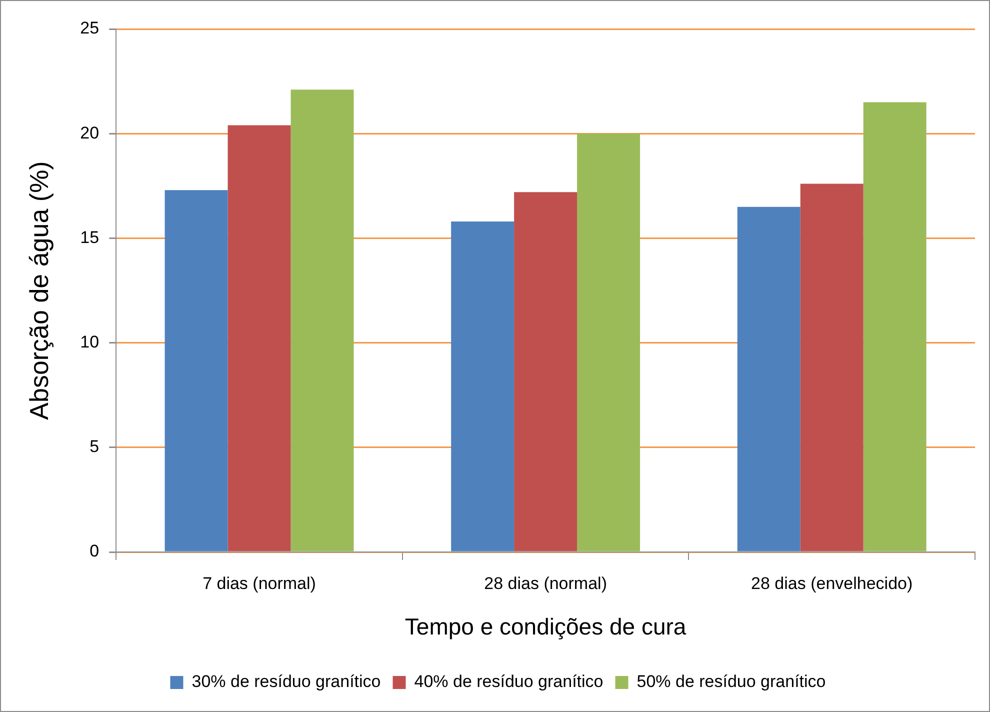  What do you see at coordinates (90, 237) in the screenshot?
I see `y-tick-label: 15` at bounding box center [90, 237].